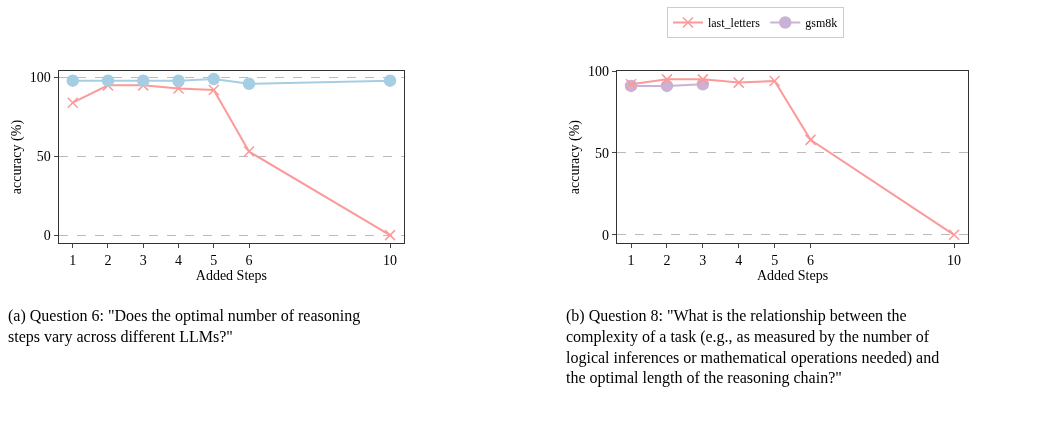 This screenshot has height=421, width=1047. I want to click on text: (b) Question 8: "What is the relationship between the complexity of a task (e.g., as measured by the number of logical inferences or mathematical operations needed) and the optimal length of the reasoning chain?", so click(753, 347).